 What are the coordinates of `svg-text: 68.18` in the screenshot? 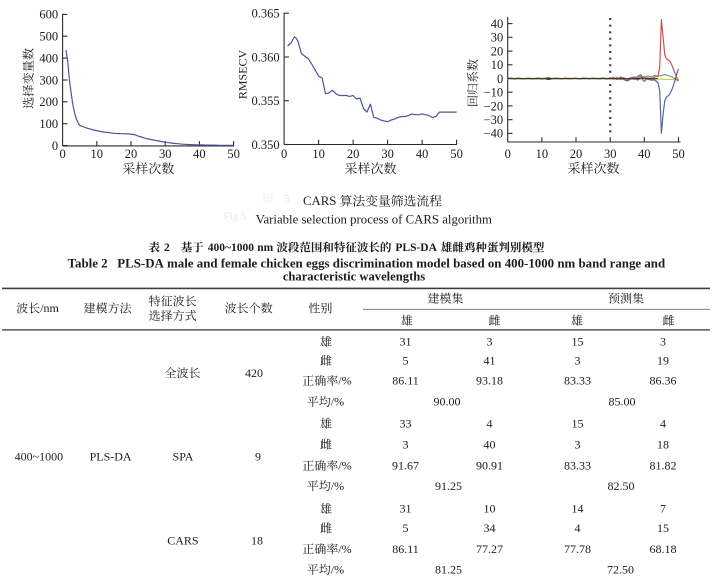 It's located at (663, 549).